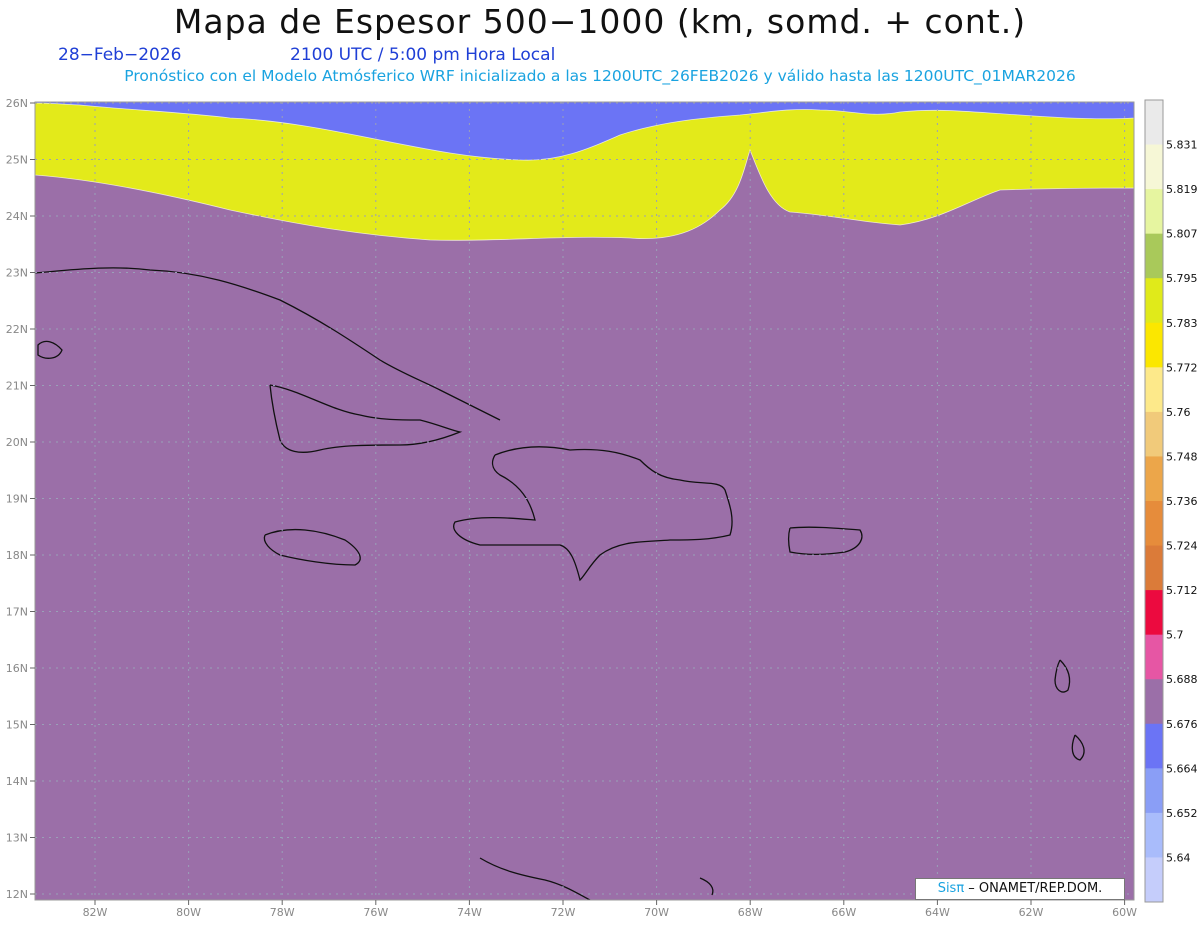  I want to click on lat-label: 12N, so click(17, 894).